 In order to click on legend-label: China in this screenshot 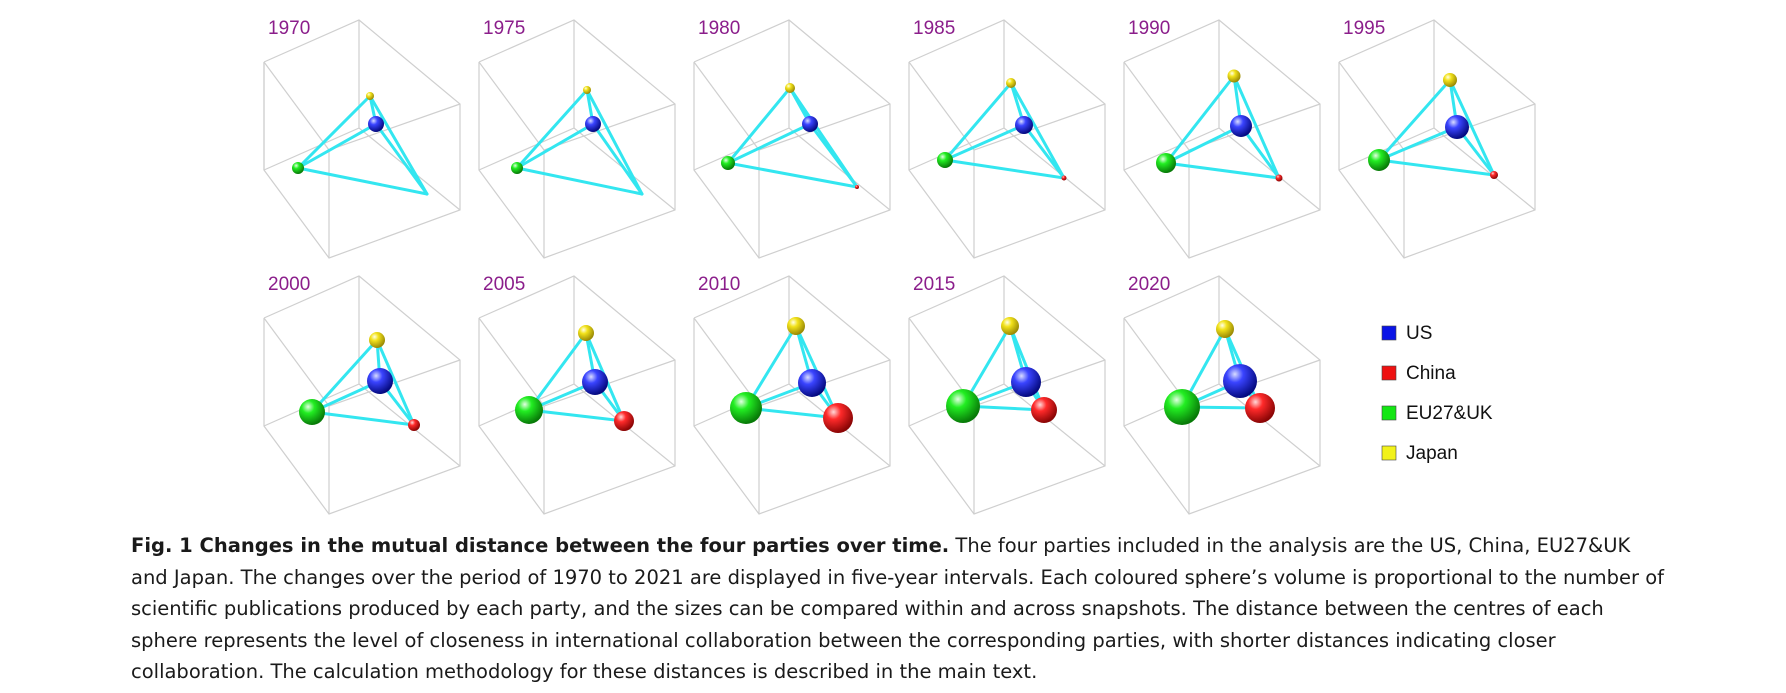, I will do `click(1431, 373)`.